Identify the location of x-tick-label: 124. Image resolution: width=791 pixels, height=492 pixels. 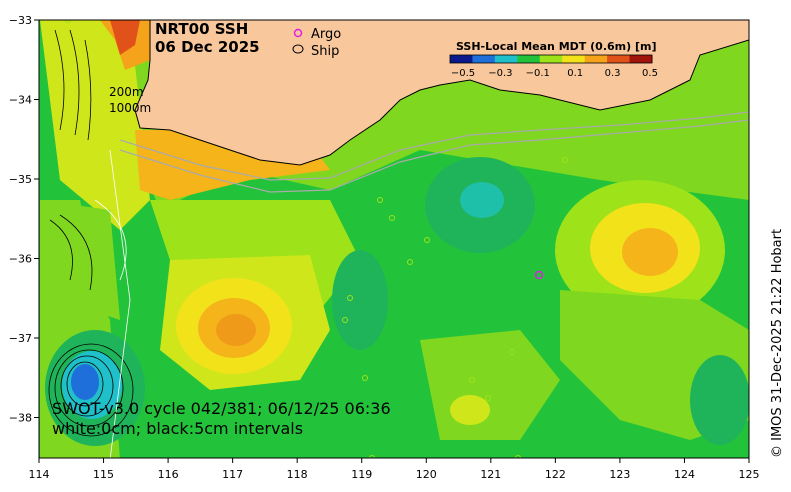
(684, 474).